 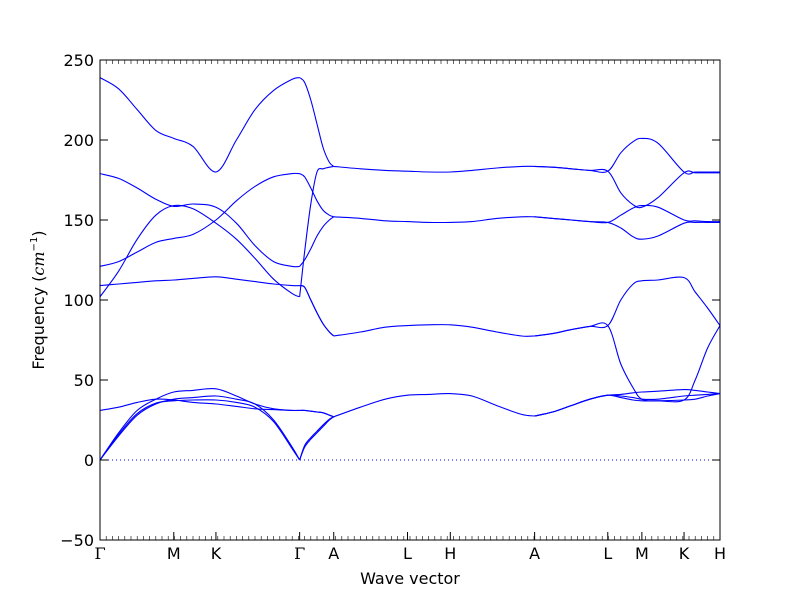 I want to click on y-axis-label-main: Frequency (, so click(x=38, y=323).